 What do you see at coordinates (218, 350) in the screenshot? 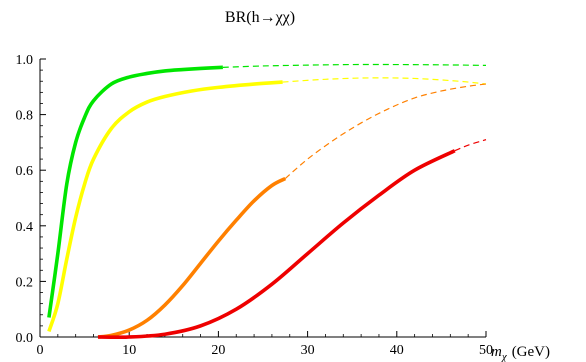
I see `x-tick-label: 20` at bounding box center [218, 350].